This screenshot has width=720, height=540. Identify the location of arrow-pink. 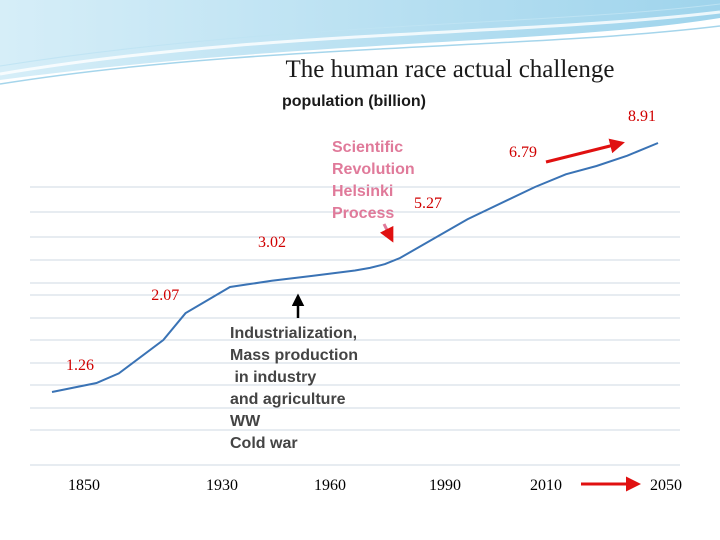
(386, 233).